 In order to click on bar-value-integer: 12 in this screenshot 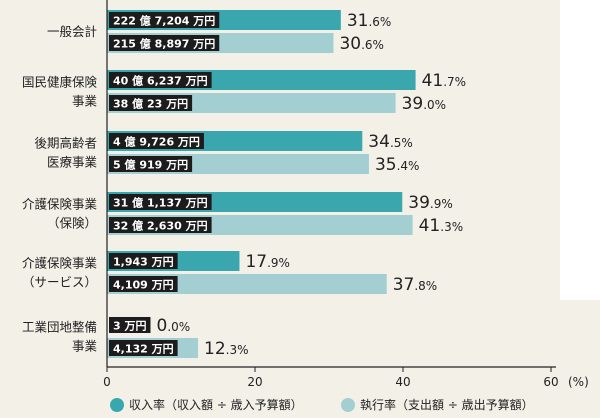, I will do `click(215, 349)`.